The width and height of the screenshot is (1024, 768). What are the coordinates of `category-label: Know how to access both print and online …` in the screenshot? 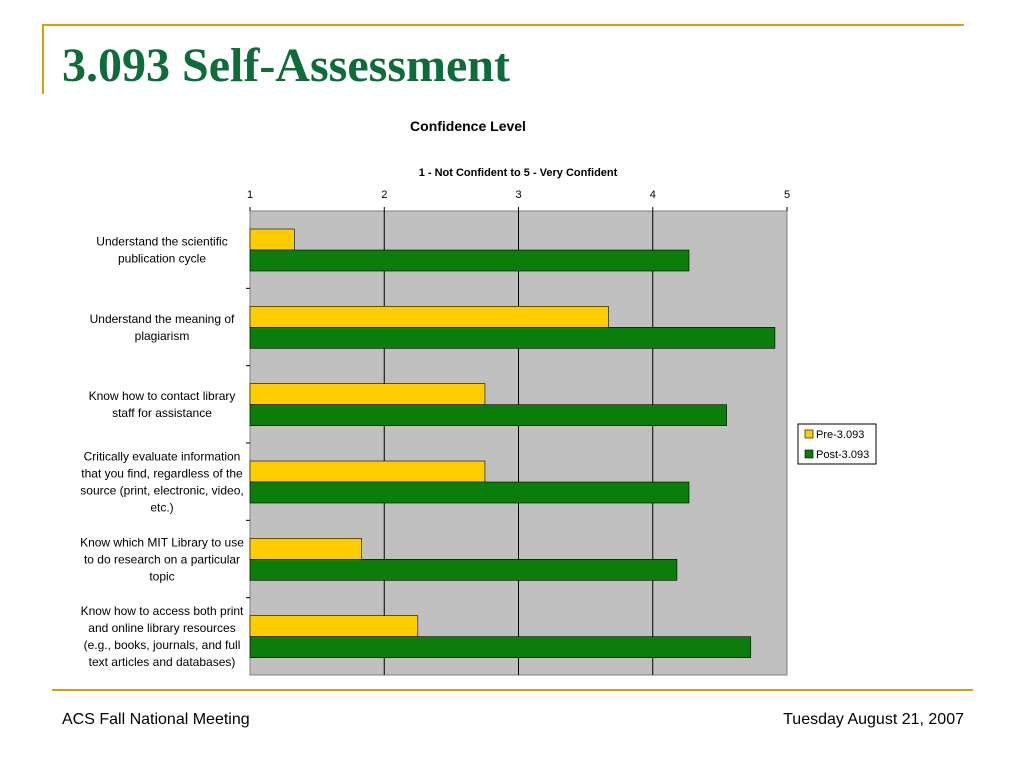 It's located at (162, 636).